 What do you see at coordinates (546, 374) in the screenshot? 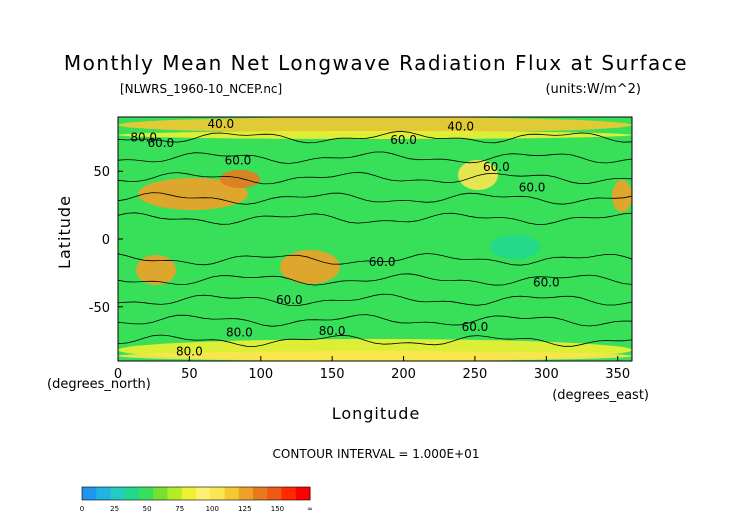
I see `x-tick-label: 300` at bounding box center [546, 374].